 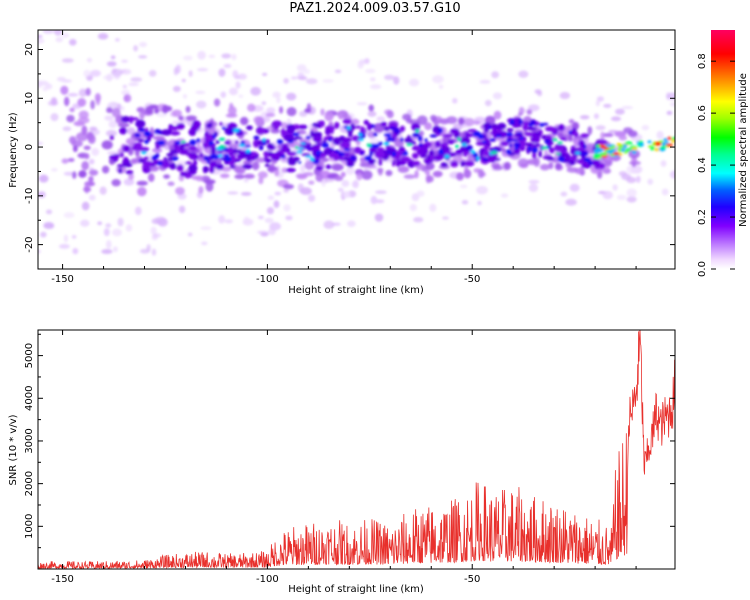 What do you see at coordinates (723, 149) in the screenshot?
I see `colorbar-gradient` at bounding box center [723, 149].